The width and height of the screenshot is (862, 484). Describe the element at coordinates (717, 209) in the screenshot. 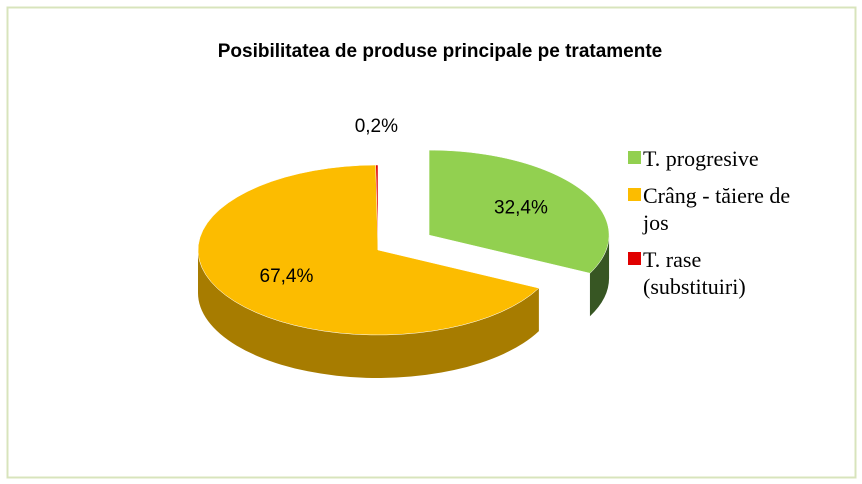

I see `legend-label: Crâng - tăiere de jos` at that location.